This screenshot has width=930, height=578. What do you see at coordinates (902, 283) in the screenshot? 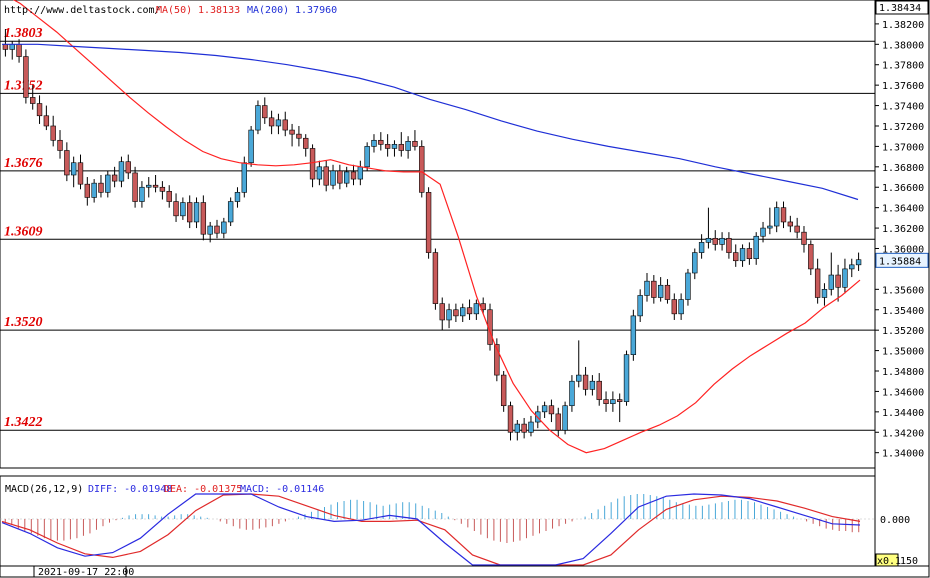
I see `price-axis` at bounding box center [902, 283].